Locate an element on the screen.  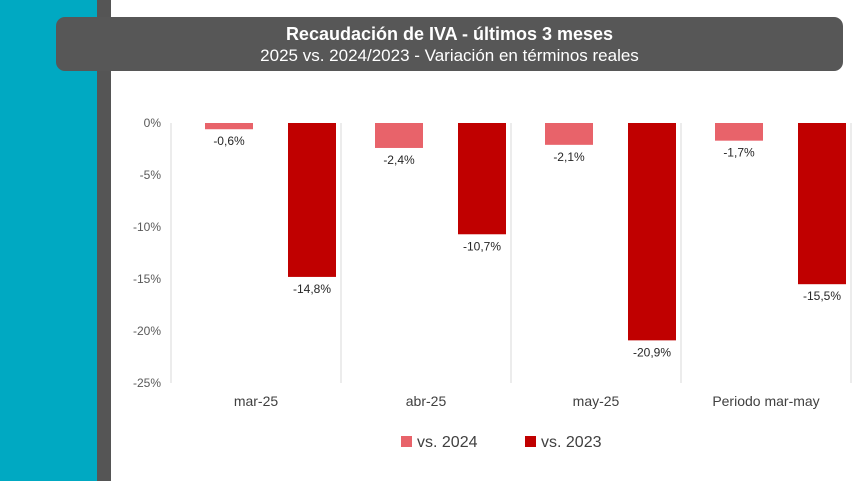
data-label: -15,5% is located at coordinates (822, 296).